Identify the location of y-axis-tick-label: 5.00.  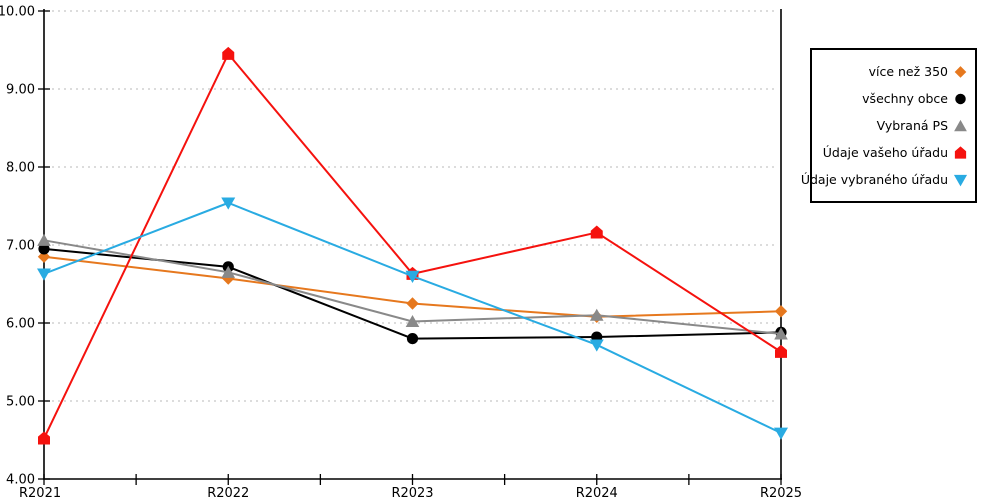
(20, 402).